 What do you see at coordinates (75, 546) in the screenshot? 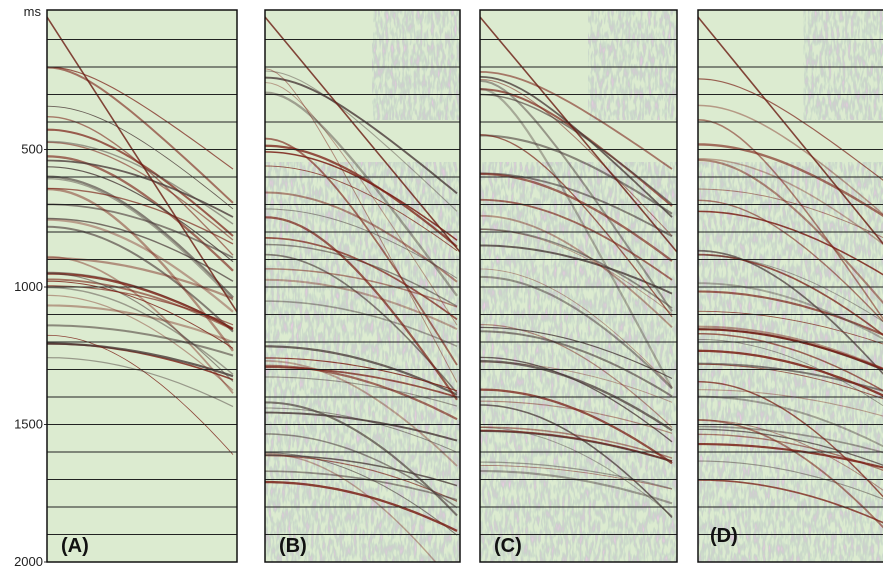
I see `panel-label: (A)` at bounding box center [75, 546].